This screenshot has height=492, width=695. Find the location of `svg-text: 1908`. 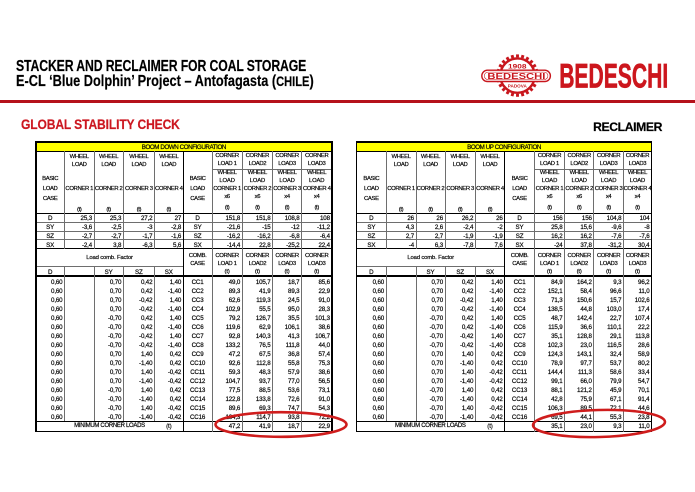

svg-text: 1908 is located at coordinates (517, 66).